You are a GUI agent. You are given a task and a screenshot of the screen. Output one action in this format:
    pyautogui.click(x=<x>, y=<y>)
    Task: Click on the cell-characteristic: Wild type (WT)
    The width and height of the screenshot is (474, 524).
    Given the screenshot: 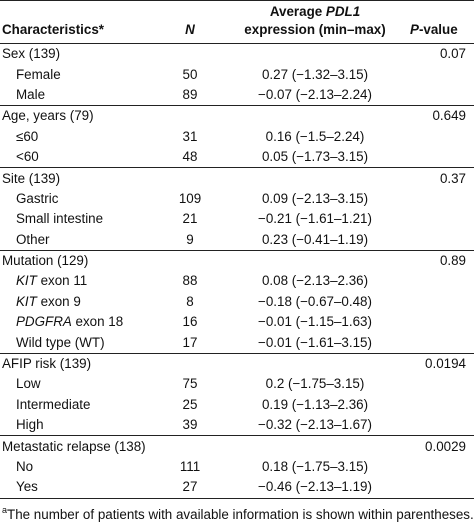 What is the action you would take?
    pyautogui.click(x=79, y=342)
    